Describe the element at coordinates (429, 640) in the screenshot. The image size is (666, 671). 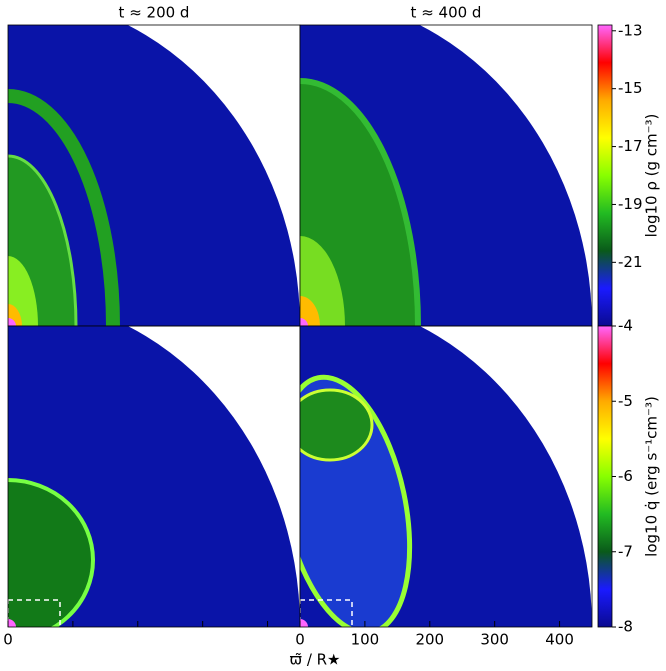
I see `x-tick-label: 200` at that location.